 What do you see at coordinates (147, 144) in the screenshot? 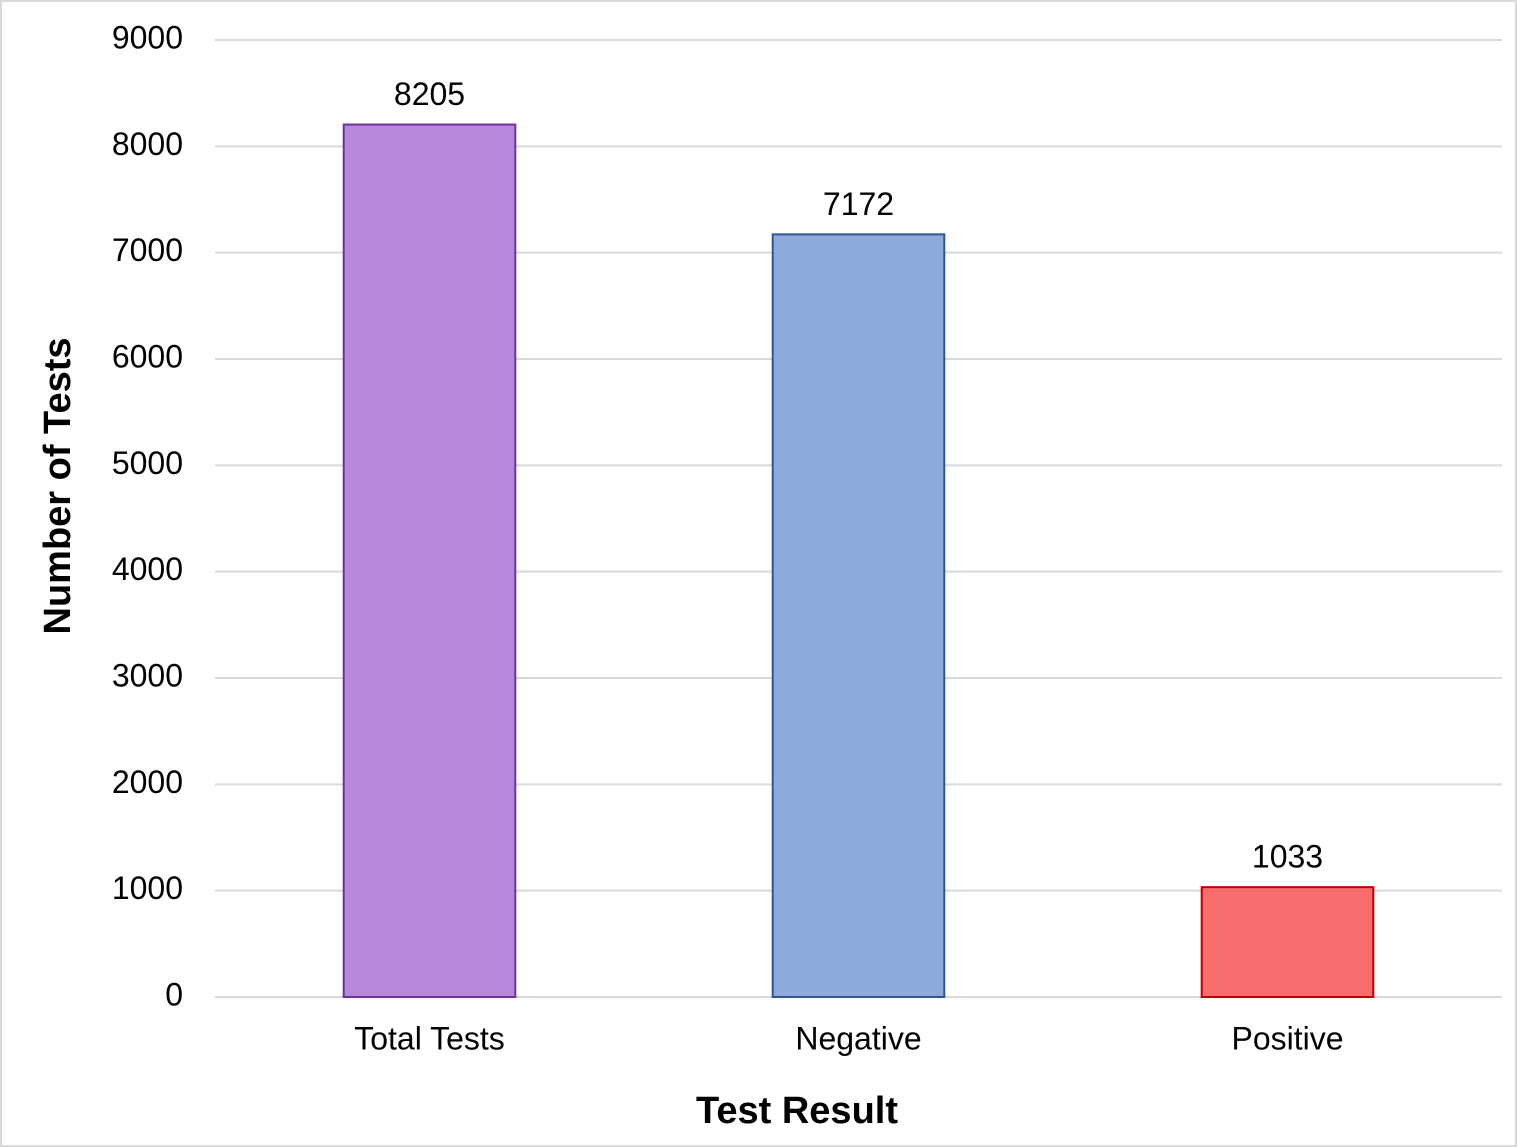
I see `y-tick-label: 8000` at bounding box center [147, 144].